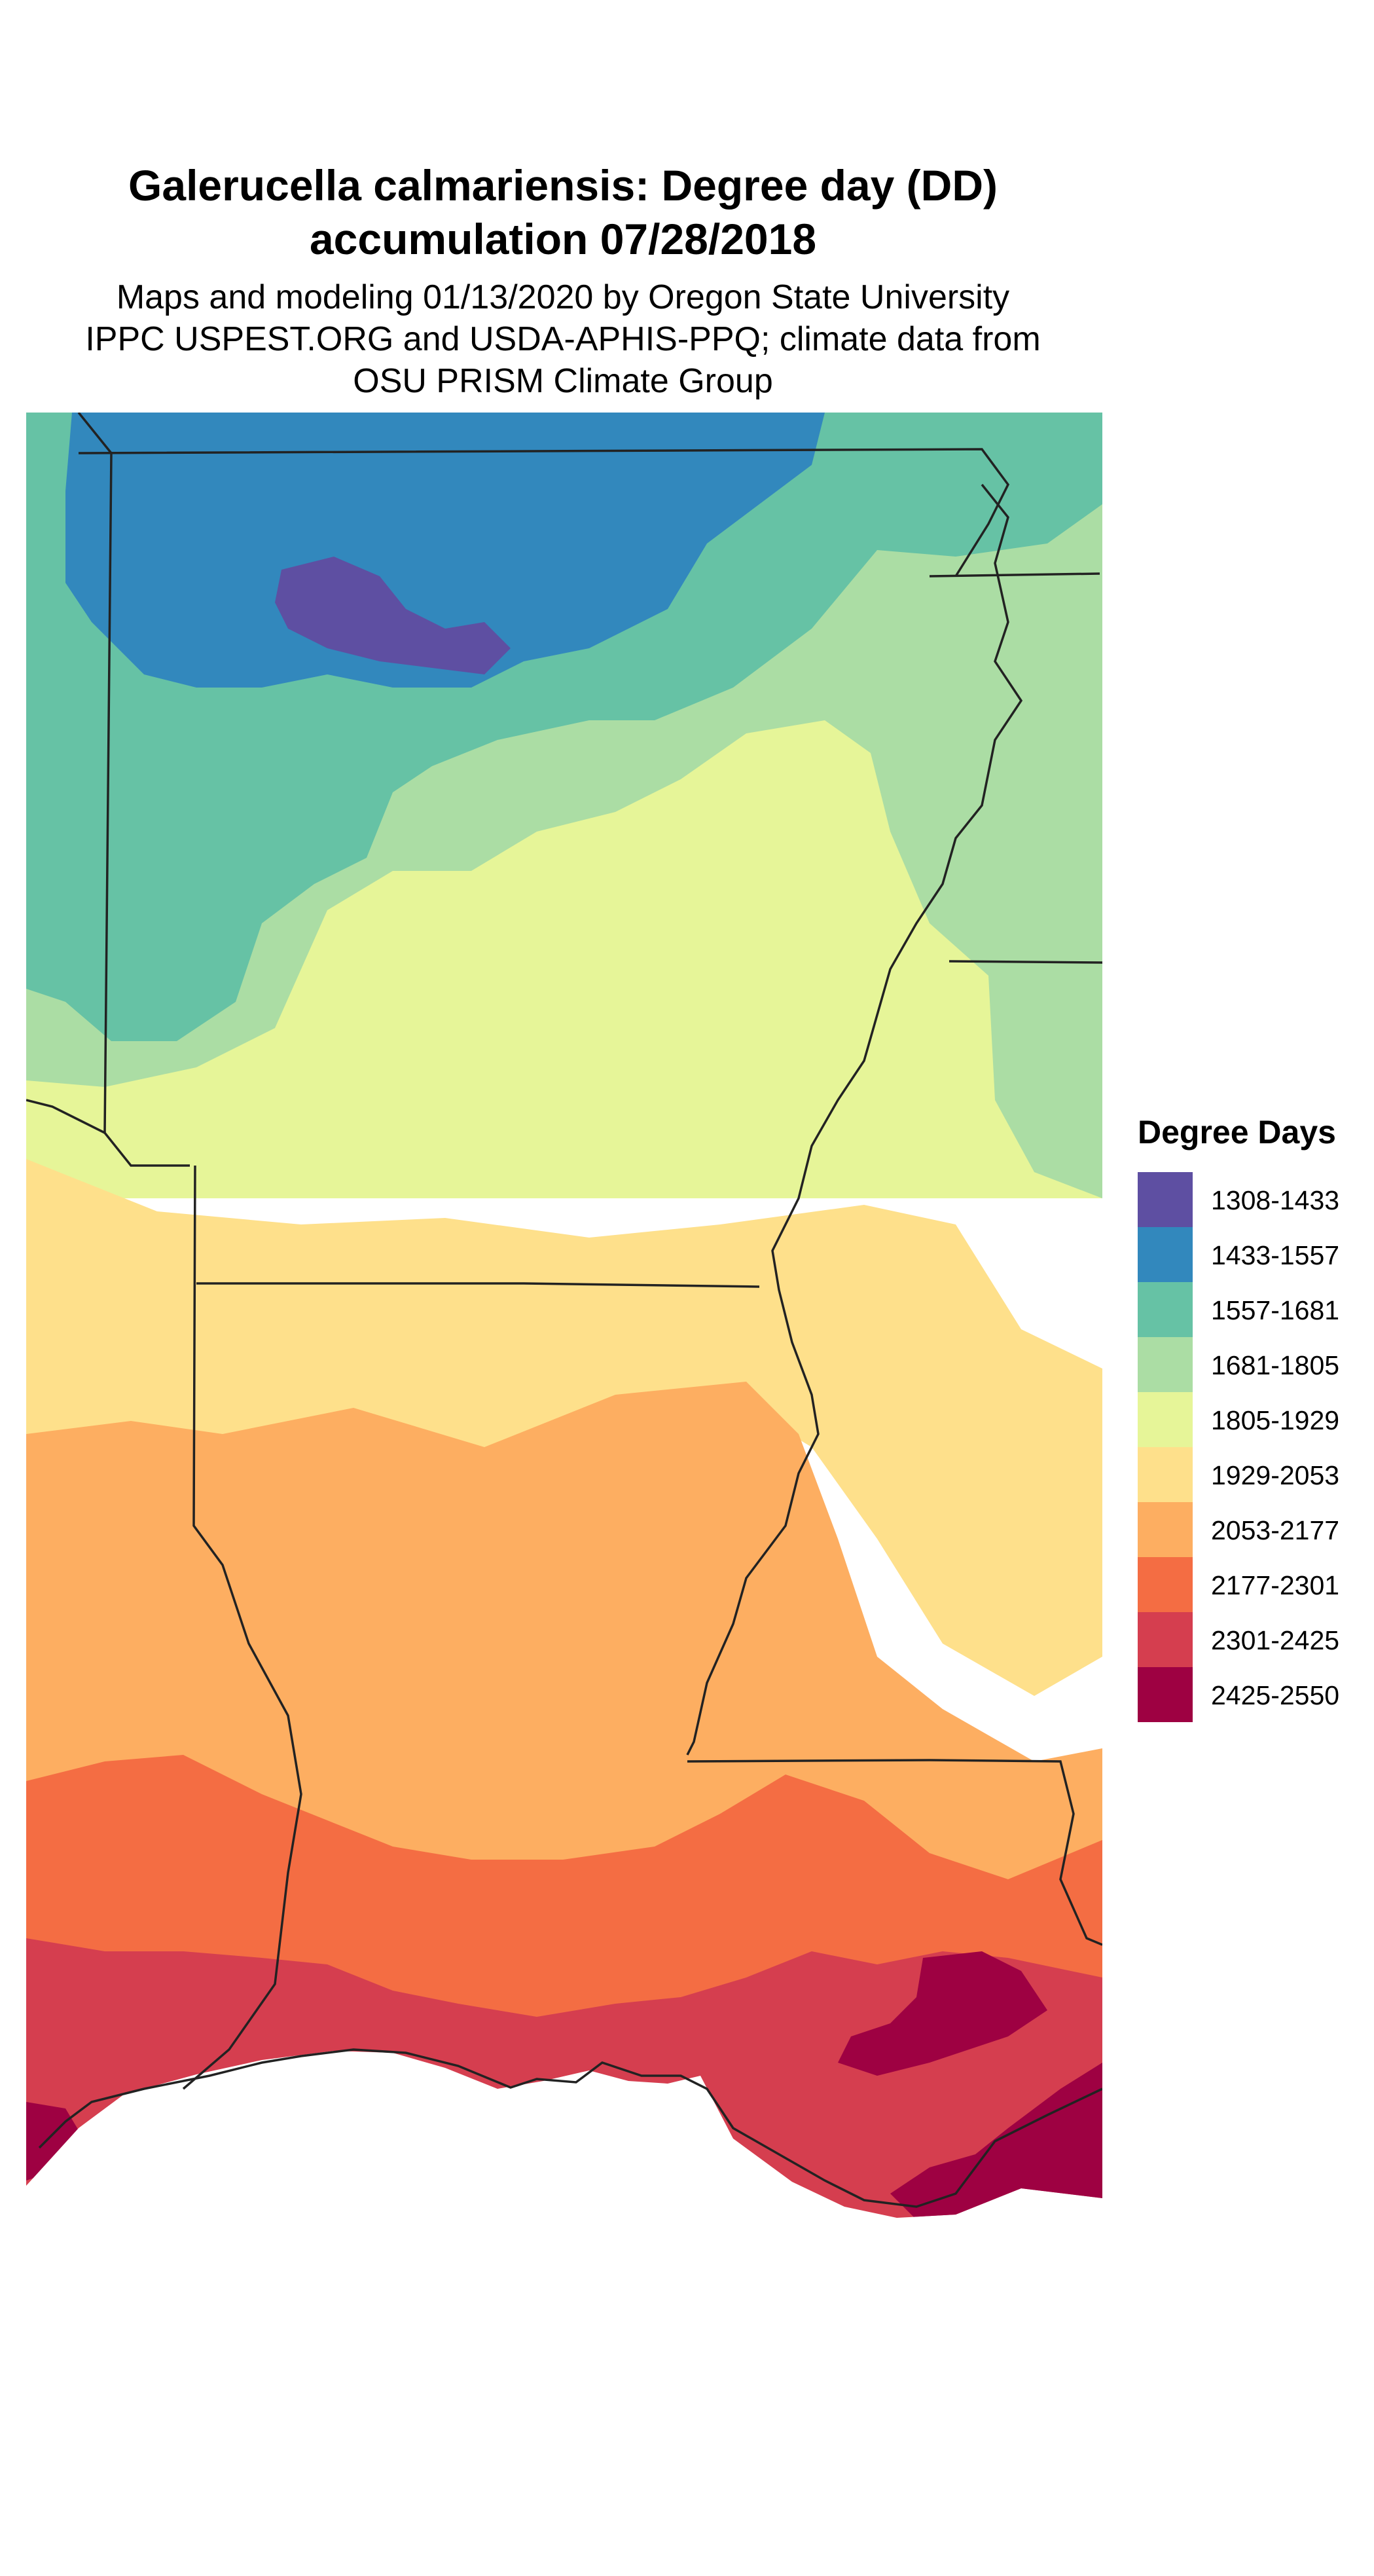  Describe the element at coordinates (1275, 1420) in the screenshot. I see `legend-label: 1805-1929` at that location.